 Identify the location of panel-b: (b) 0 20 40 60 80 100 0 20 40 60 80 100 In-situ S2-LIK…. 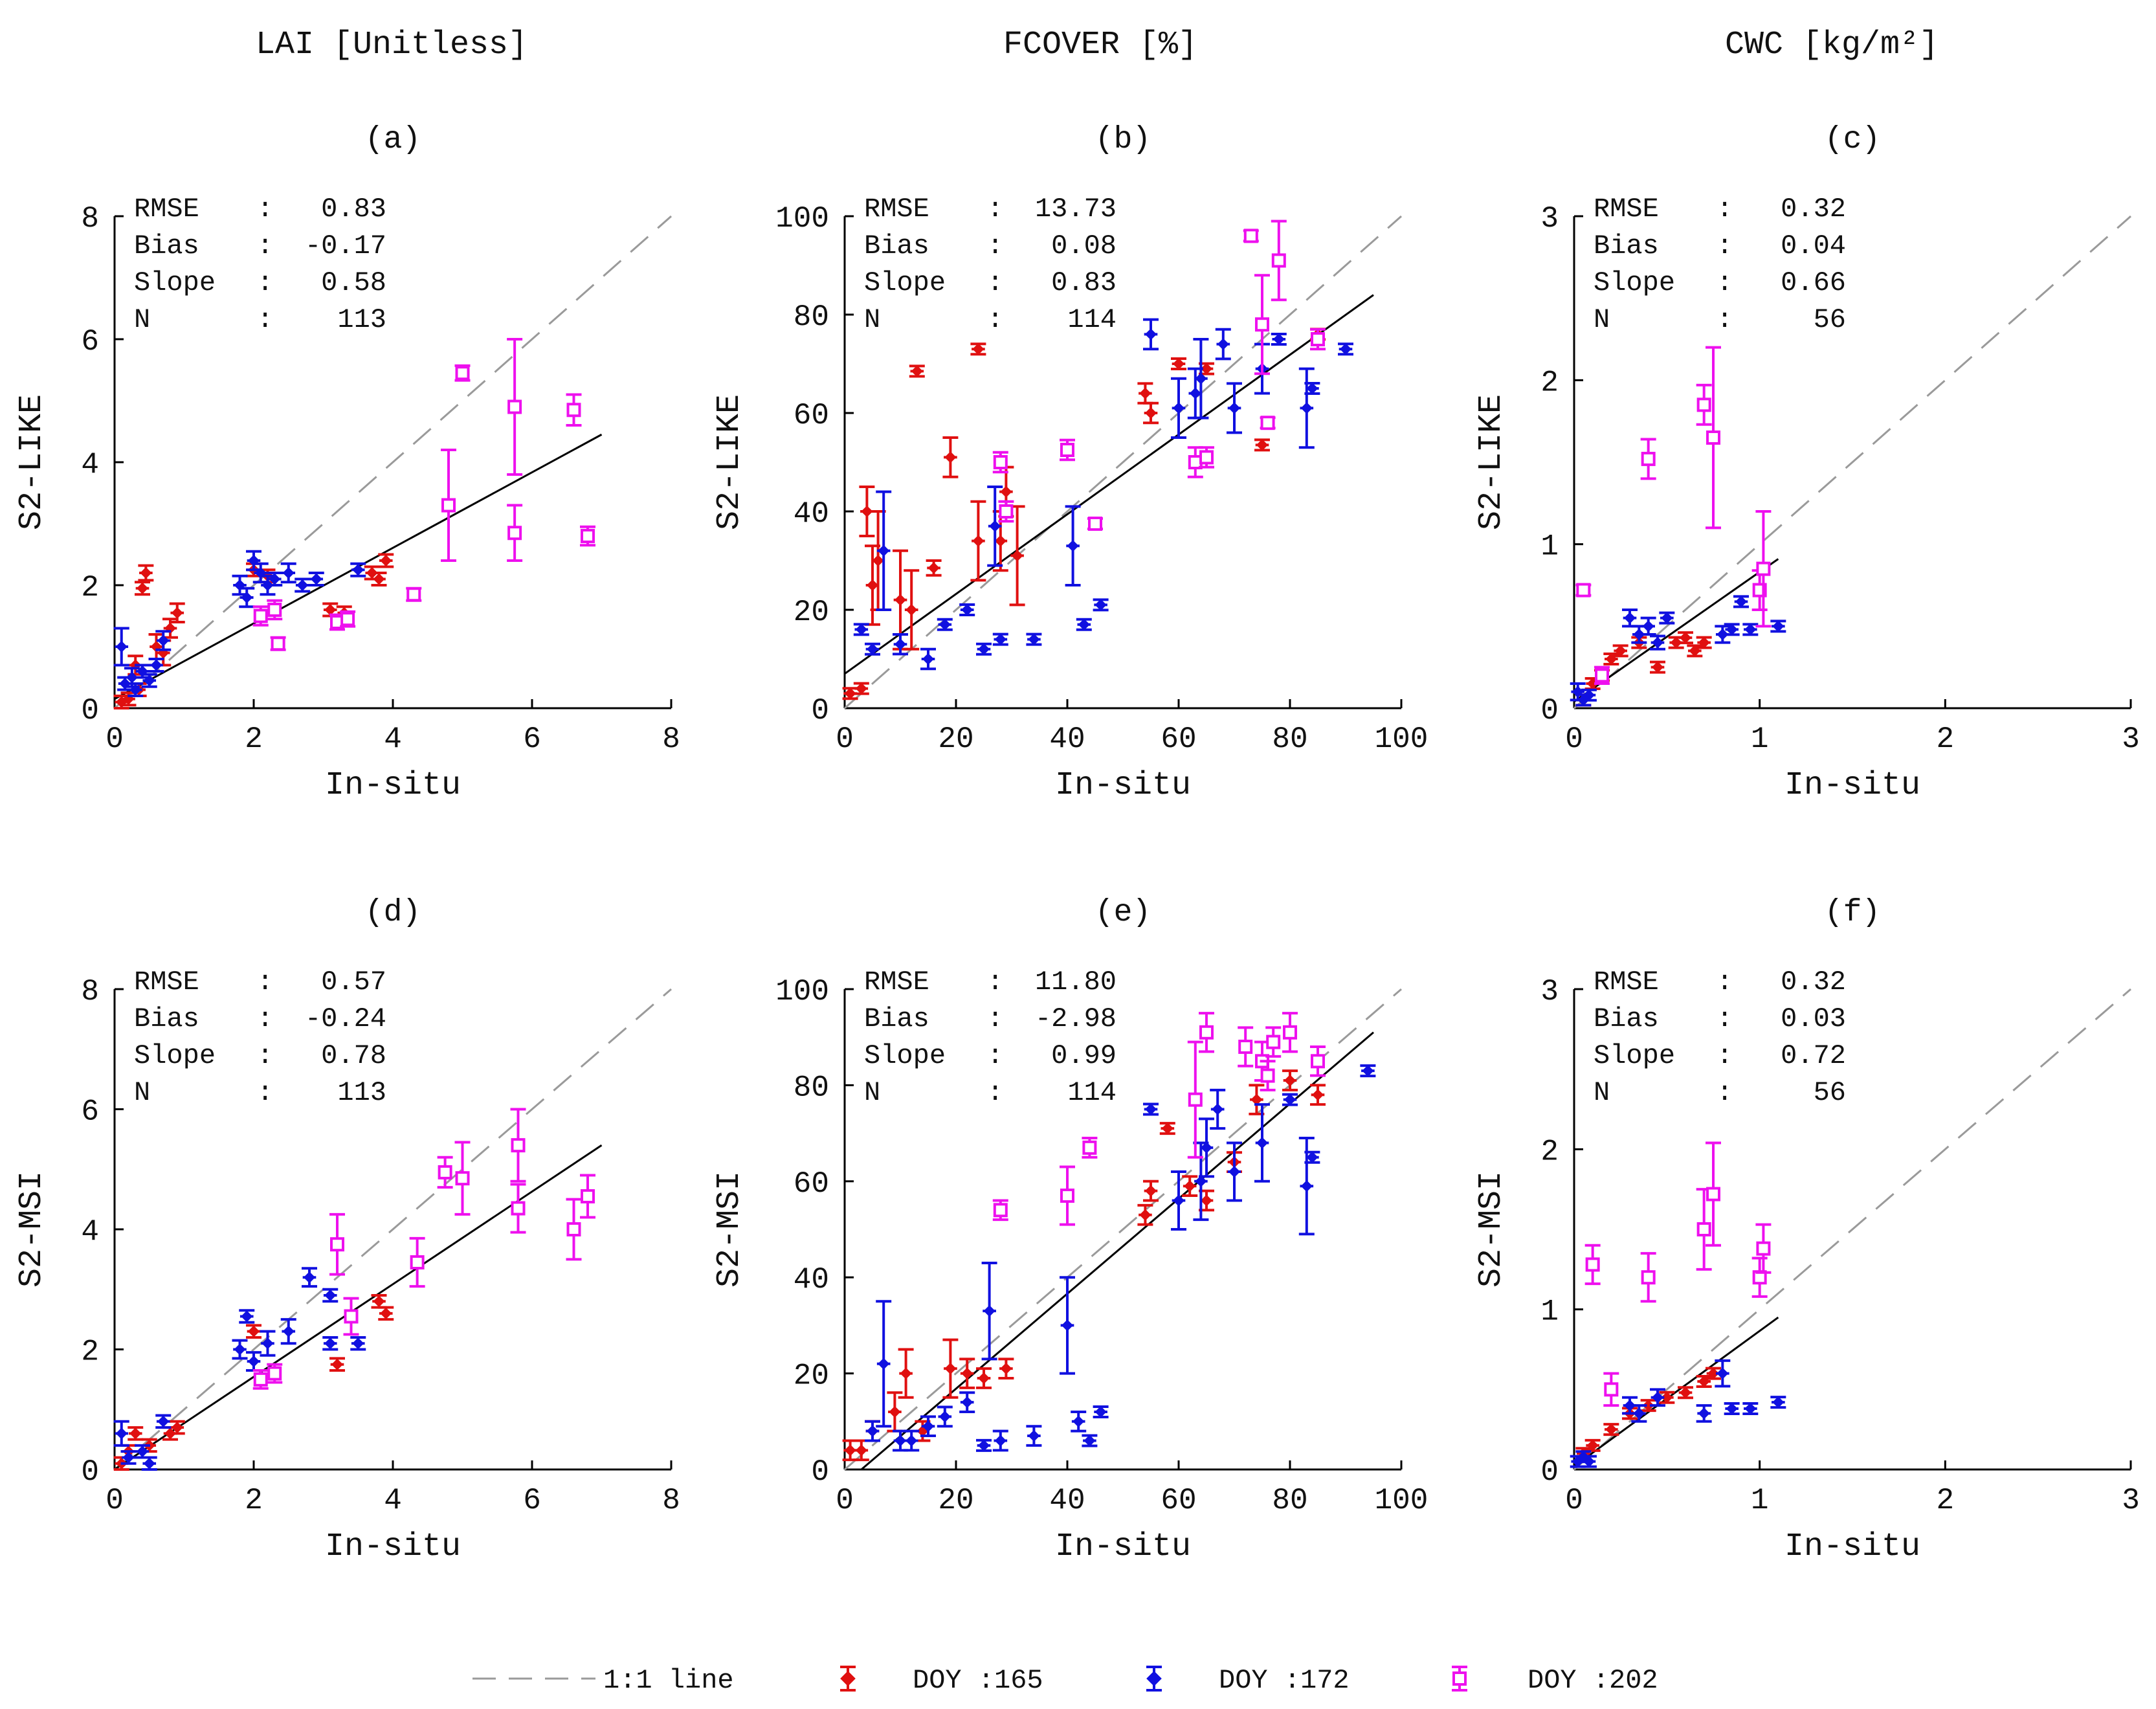
(1069, 463).